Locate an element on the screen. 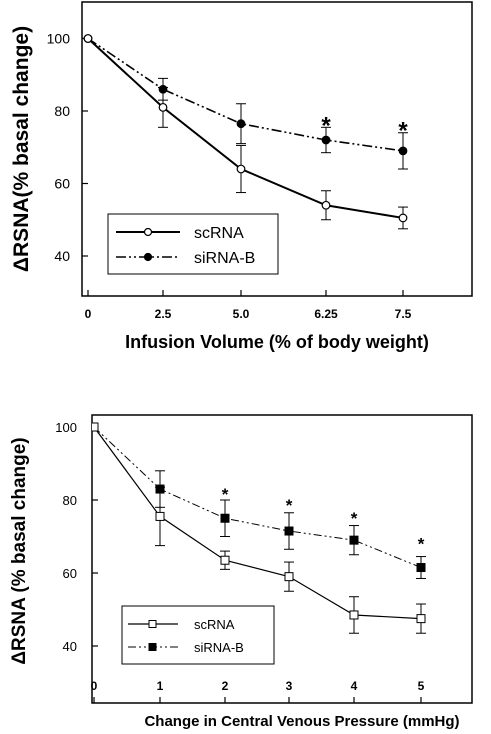  x-tick-label: 6.25 is located at coordinates (326, 314).